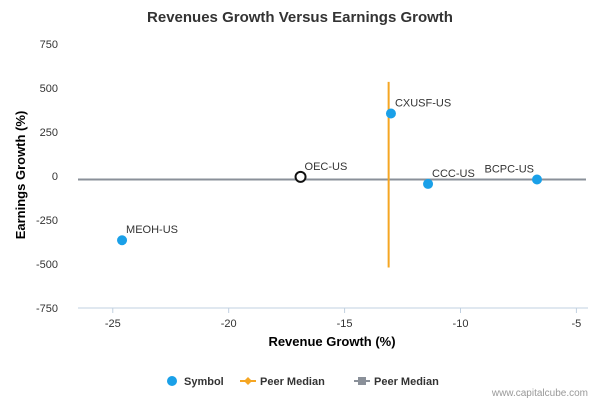 This screenshot has width=600, height=400. What do you see at coordinates (461, 324) in the screenshot?
I see `x-tick-label-3: -10` at bounding box center [461, 324].